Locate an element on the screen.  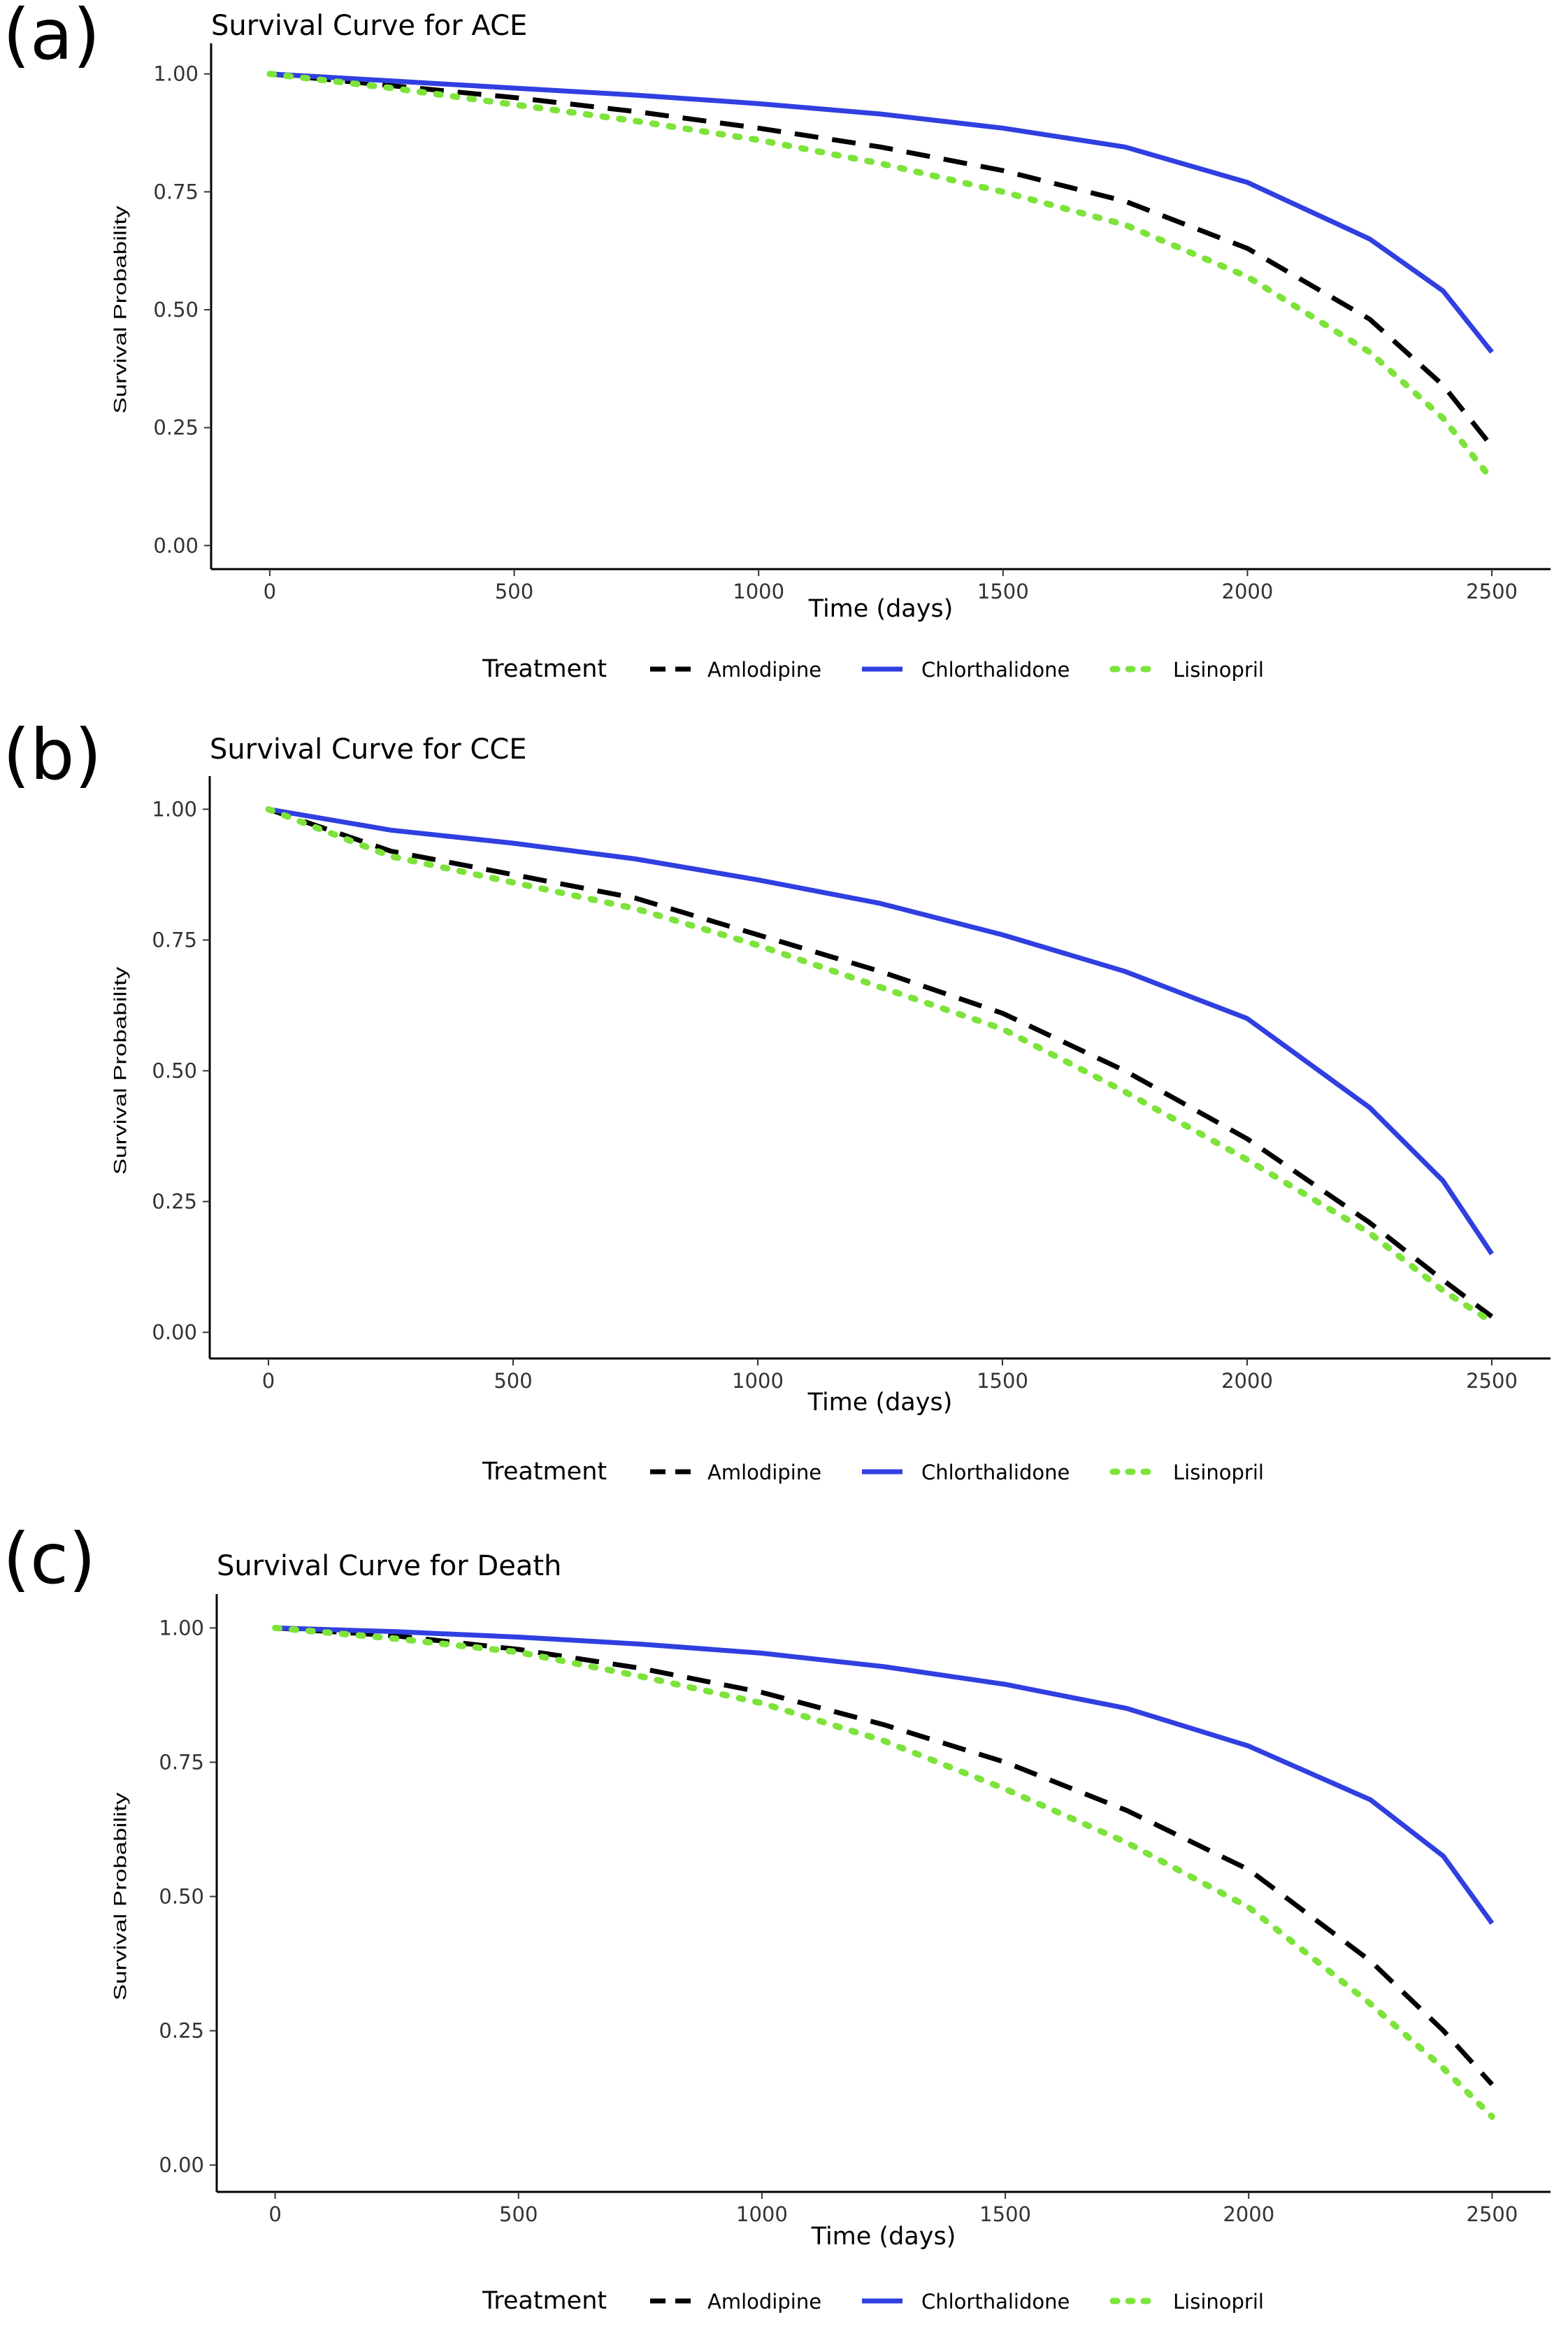
panel-label: (a) is located at coordinates (52, 38).